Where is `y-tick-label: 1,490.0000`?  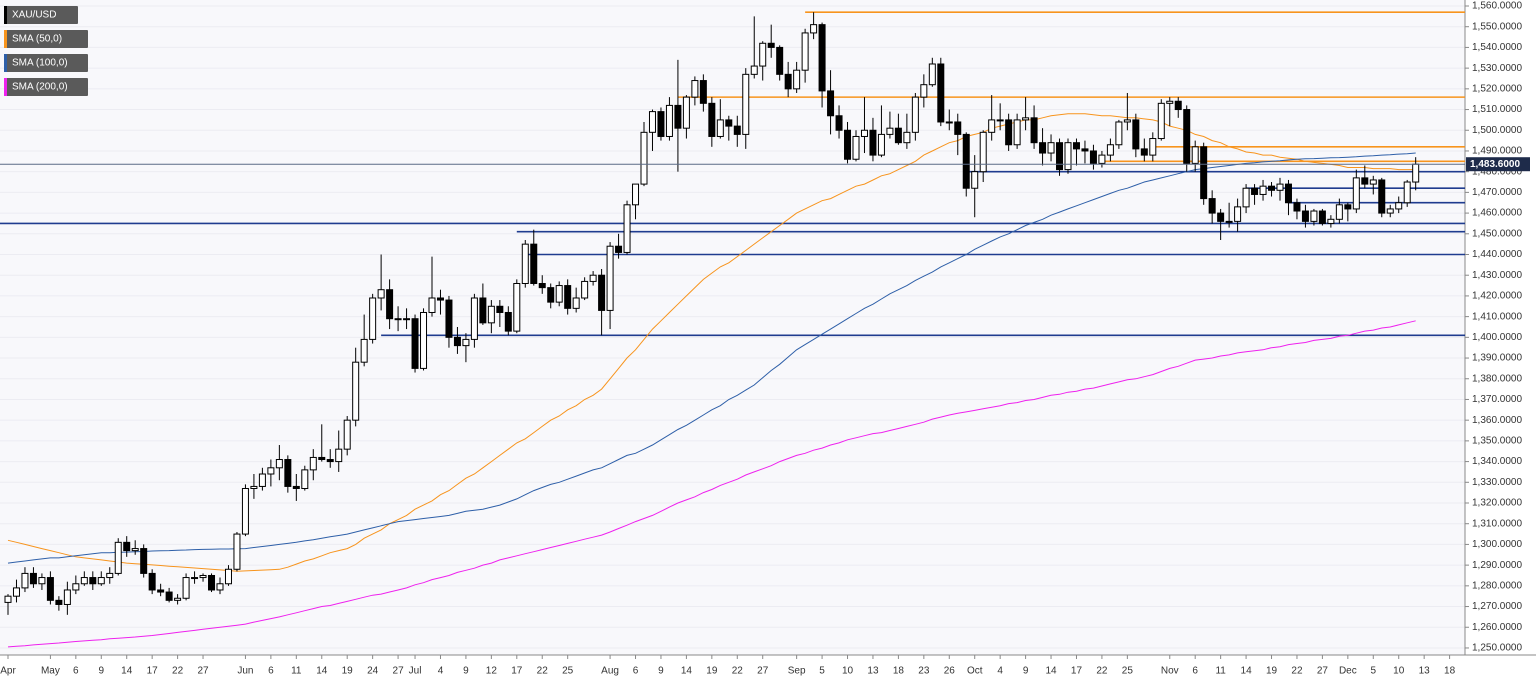 y-tick-label: 1,490.0000 is located at coordinates (1497, 151).